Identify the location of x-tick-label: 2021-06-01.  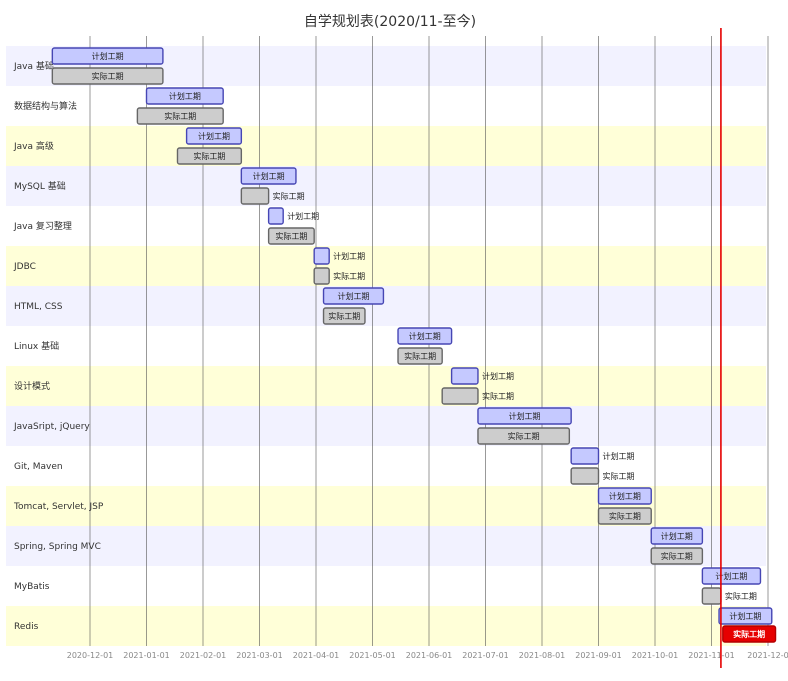
(429, 655).